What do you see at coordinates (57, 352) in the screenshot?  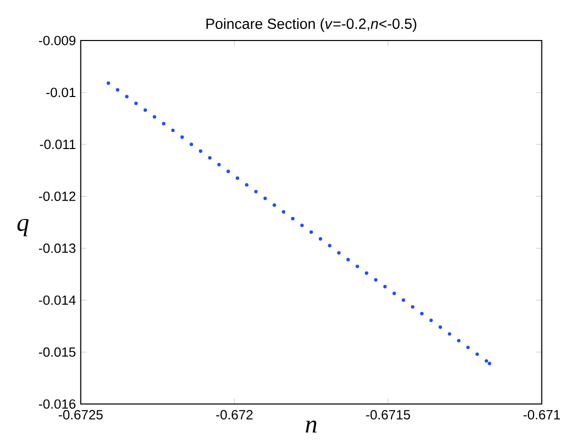 I see `y-tick-label: -0.015` at bounding box center [57, 352].